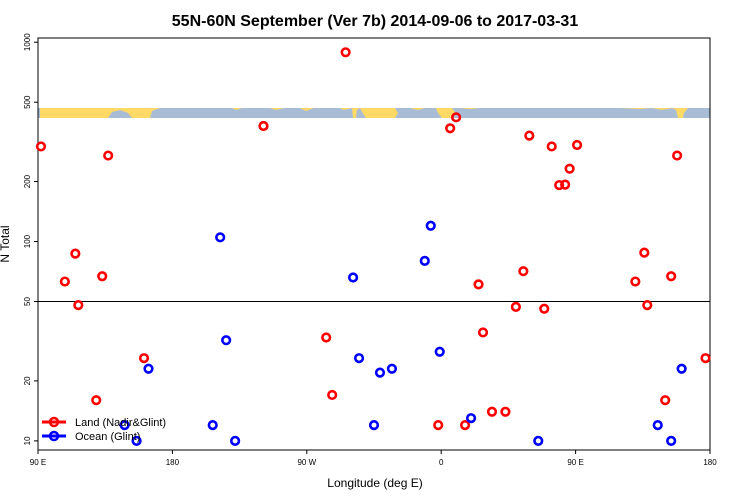 This screenshot has height=500, width=750. Describe the element at coordinates (306, 462) in the screenshot. I see `x-tick-label: 90 W` at that location.